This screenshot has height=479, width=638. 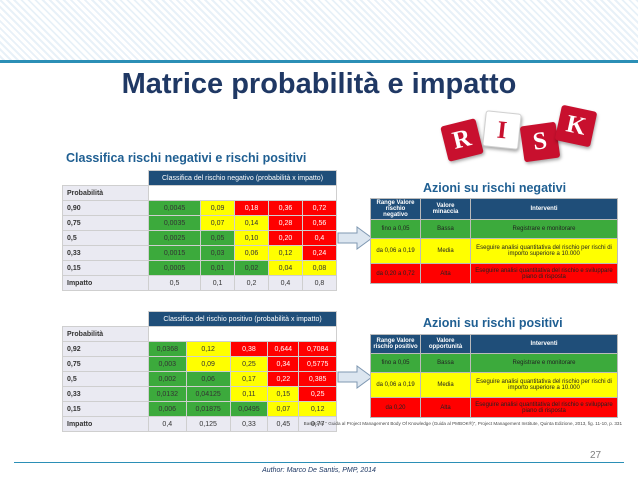 I want to click on table-row: 0,15 0,0005 0,01 0,02 0,04 0,08, so click(x=200, y=268).